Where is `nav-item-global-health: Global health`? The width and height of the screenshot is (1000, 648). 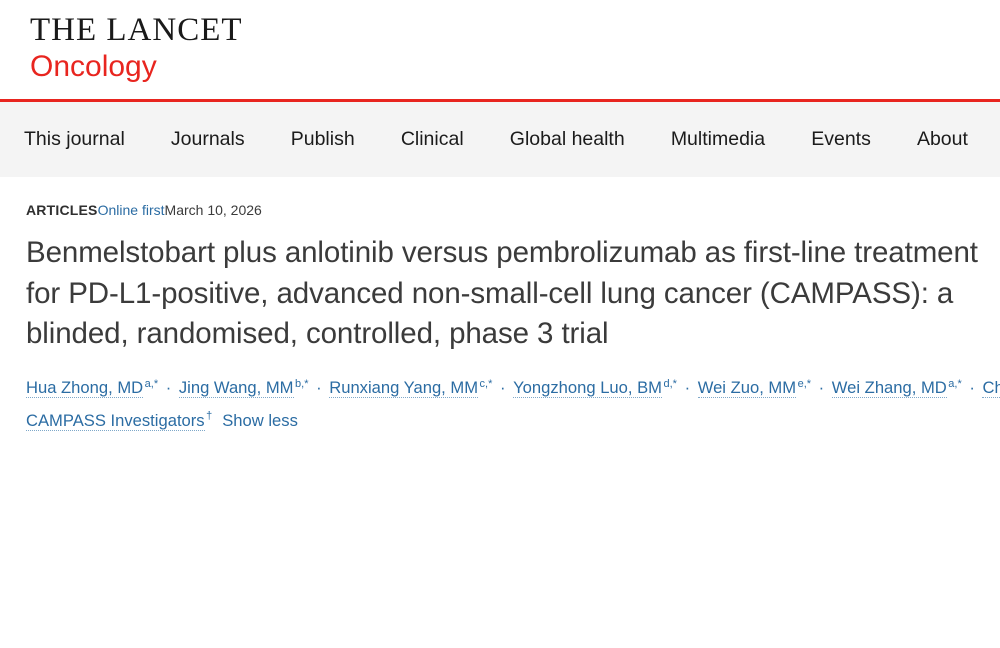
nav-item-global-health: Global health is located at coordinates (567, 139).